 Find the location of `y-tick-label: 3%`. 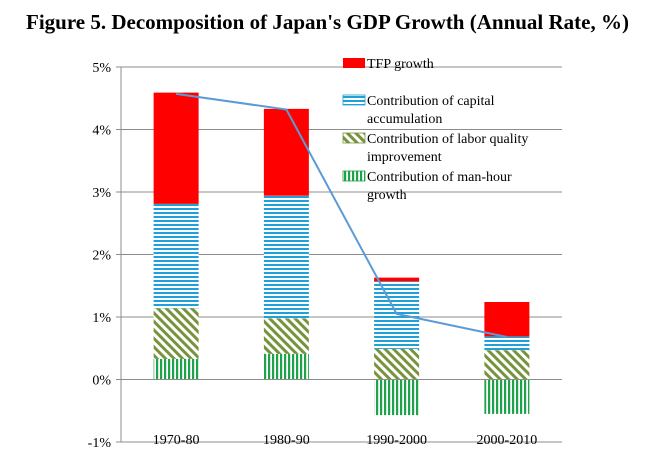

y-tick-label: 3% is located at coordinates (101, 193).